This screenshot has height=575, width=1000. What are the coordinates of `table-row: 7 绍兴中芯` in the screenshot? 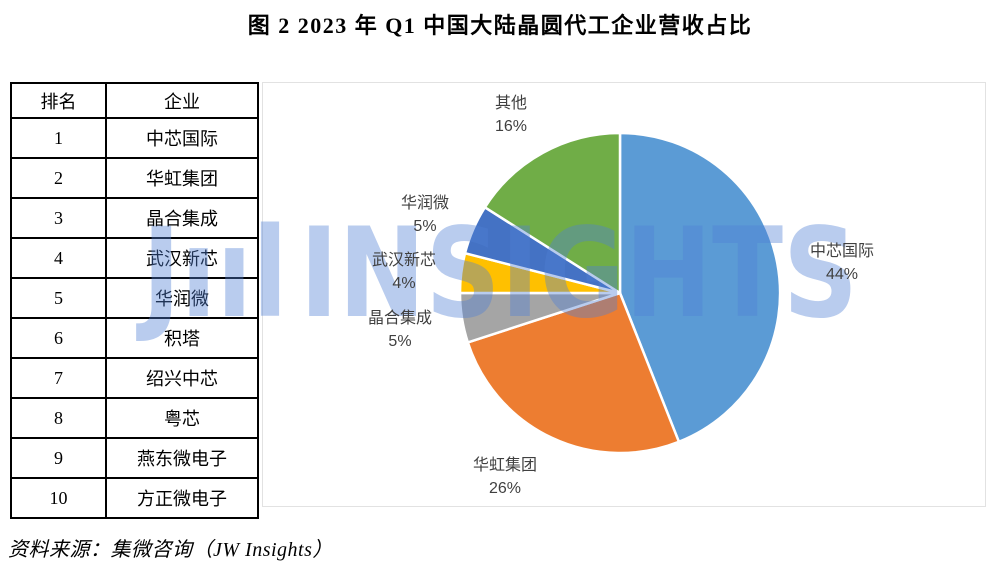 It's located at (134, 378).